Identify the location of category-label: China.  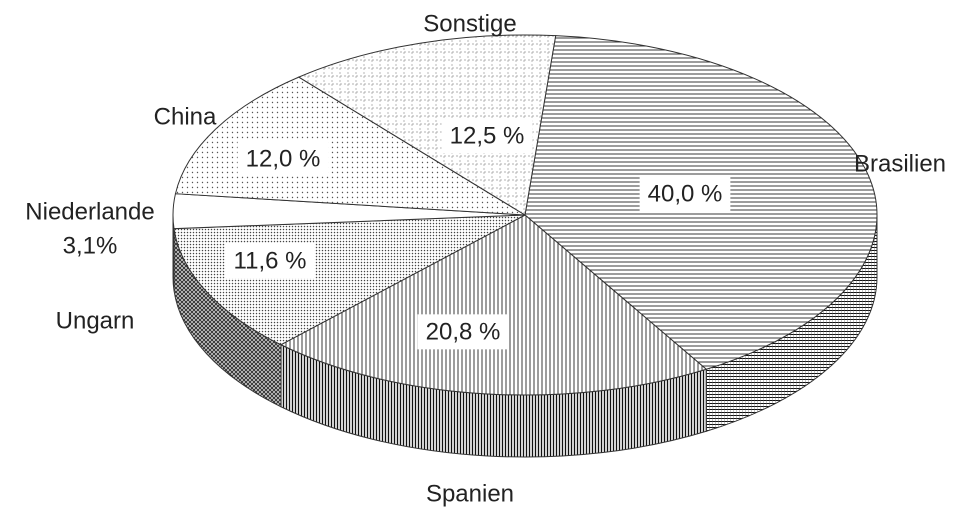
(185, 116).